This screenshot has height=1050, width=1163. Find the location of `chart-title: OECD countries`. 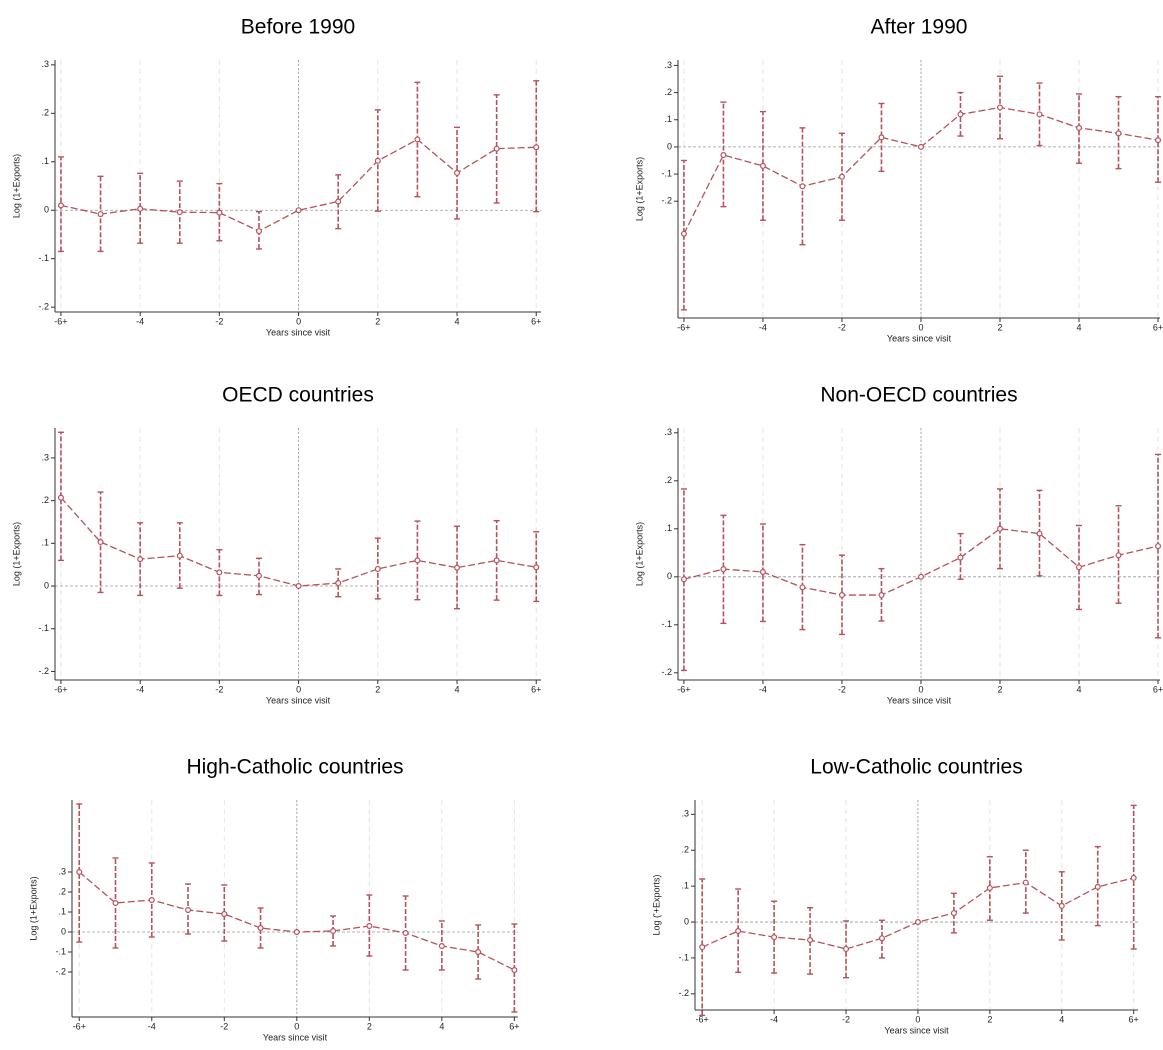

chart-title: OECD countries is located at coordinates (298, 395).